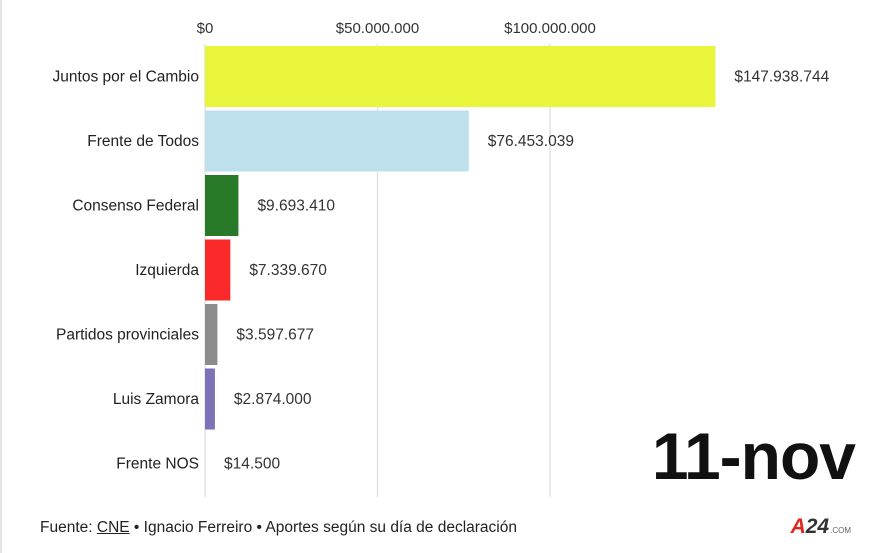  I want to click on value-label: $76.453.039, so click(531, 141).